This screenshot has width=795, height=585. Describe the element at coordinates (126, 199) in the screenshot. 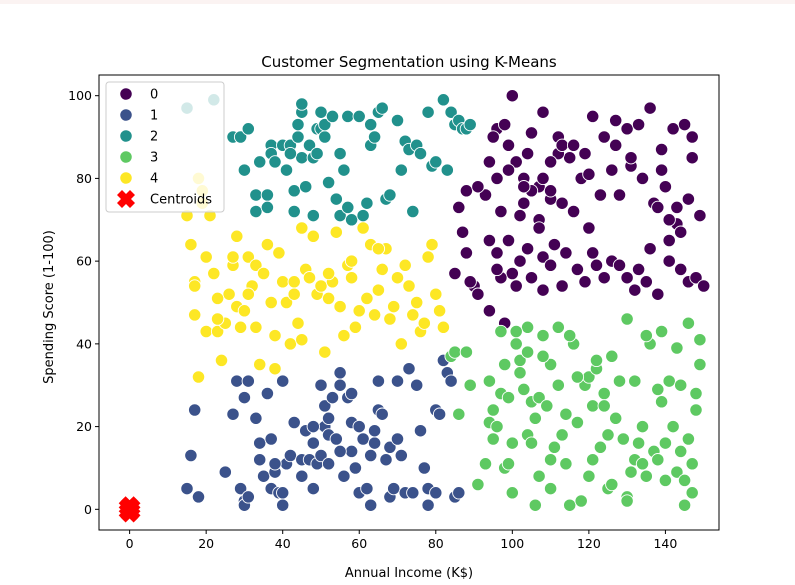

I see `legend-marker-centroids` at that location.